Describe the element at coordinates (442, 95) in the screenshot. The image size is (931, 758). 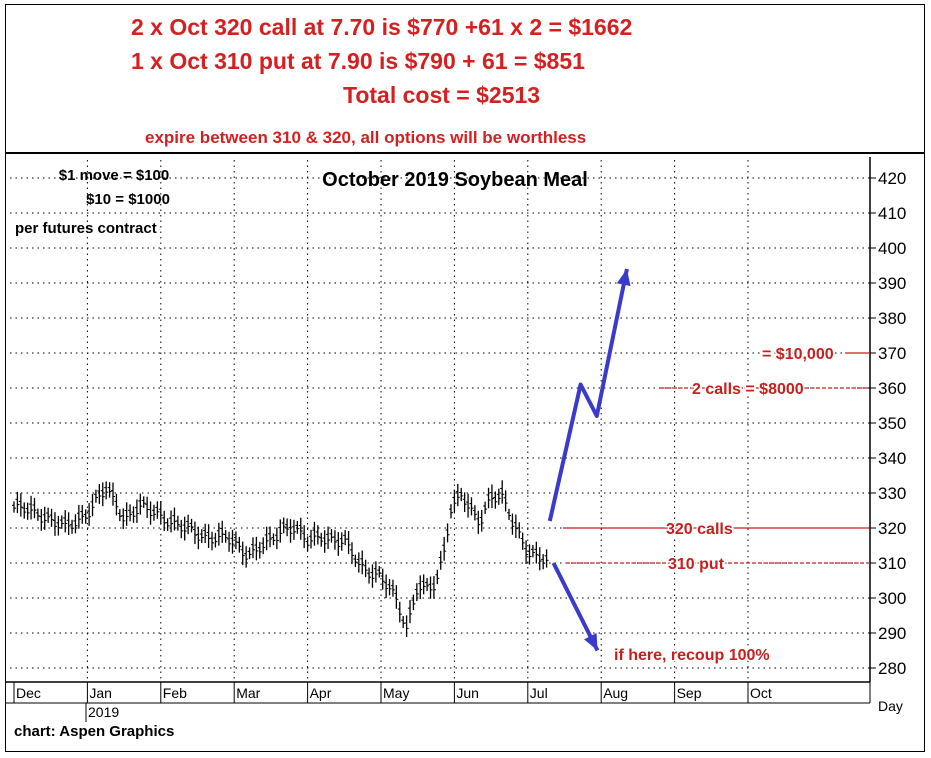
I see `header-line-total: Total cost = $2513` at that location.